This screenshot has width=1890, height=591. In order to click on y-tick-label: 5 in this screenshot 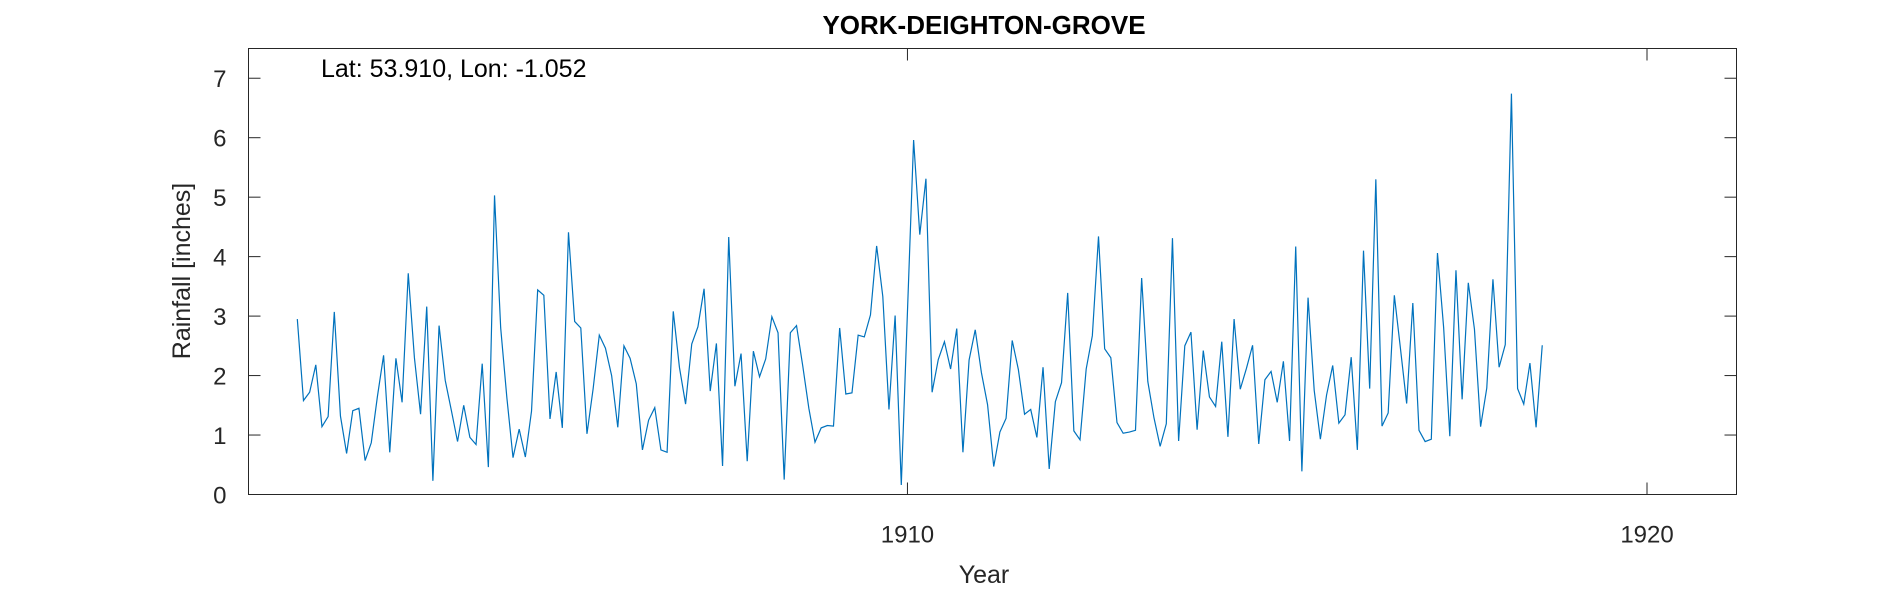, I will do `click(219, 198)`.